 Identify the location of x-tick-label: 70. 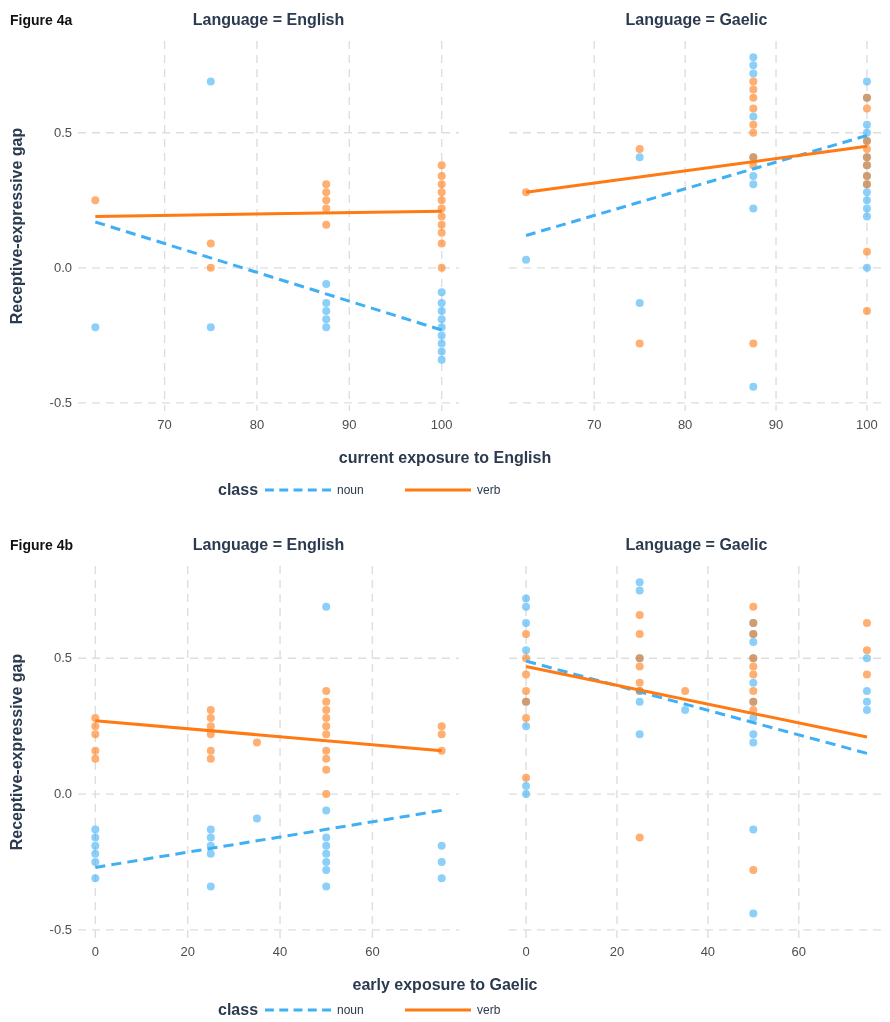
(164, 424).